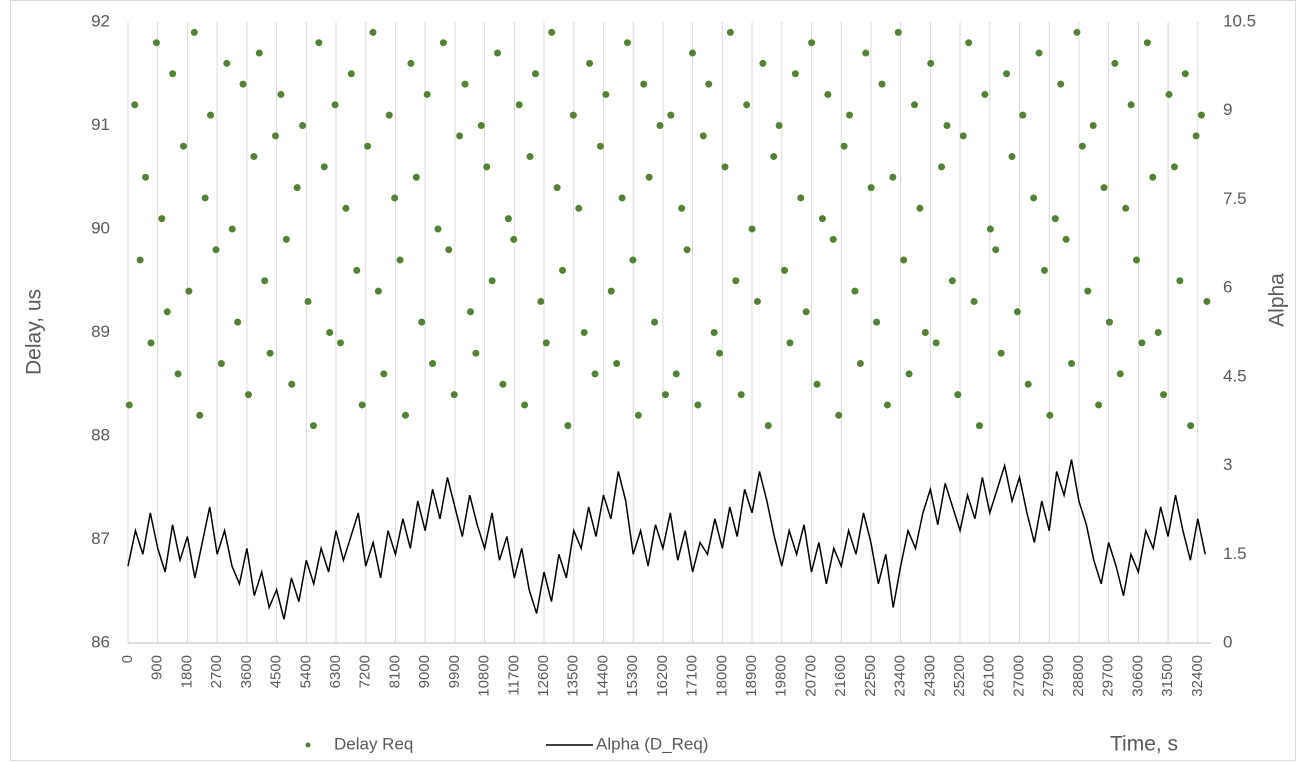 This screenshot has height=762, width=1297. What do you see at coordinates (1239, 20) in the screenshot?
I see `y2-tick-label: 10.5` at bounding box center [1239, 20].